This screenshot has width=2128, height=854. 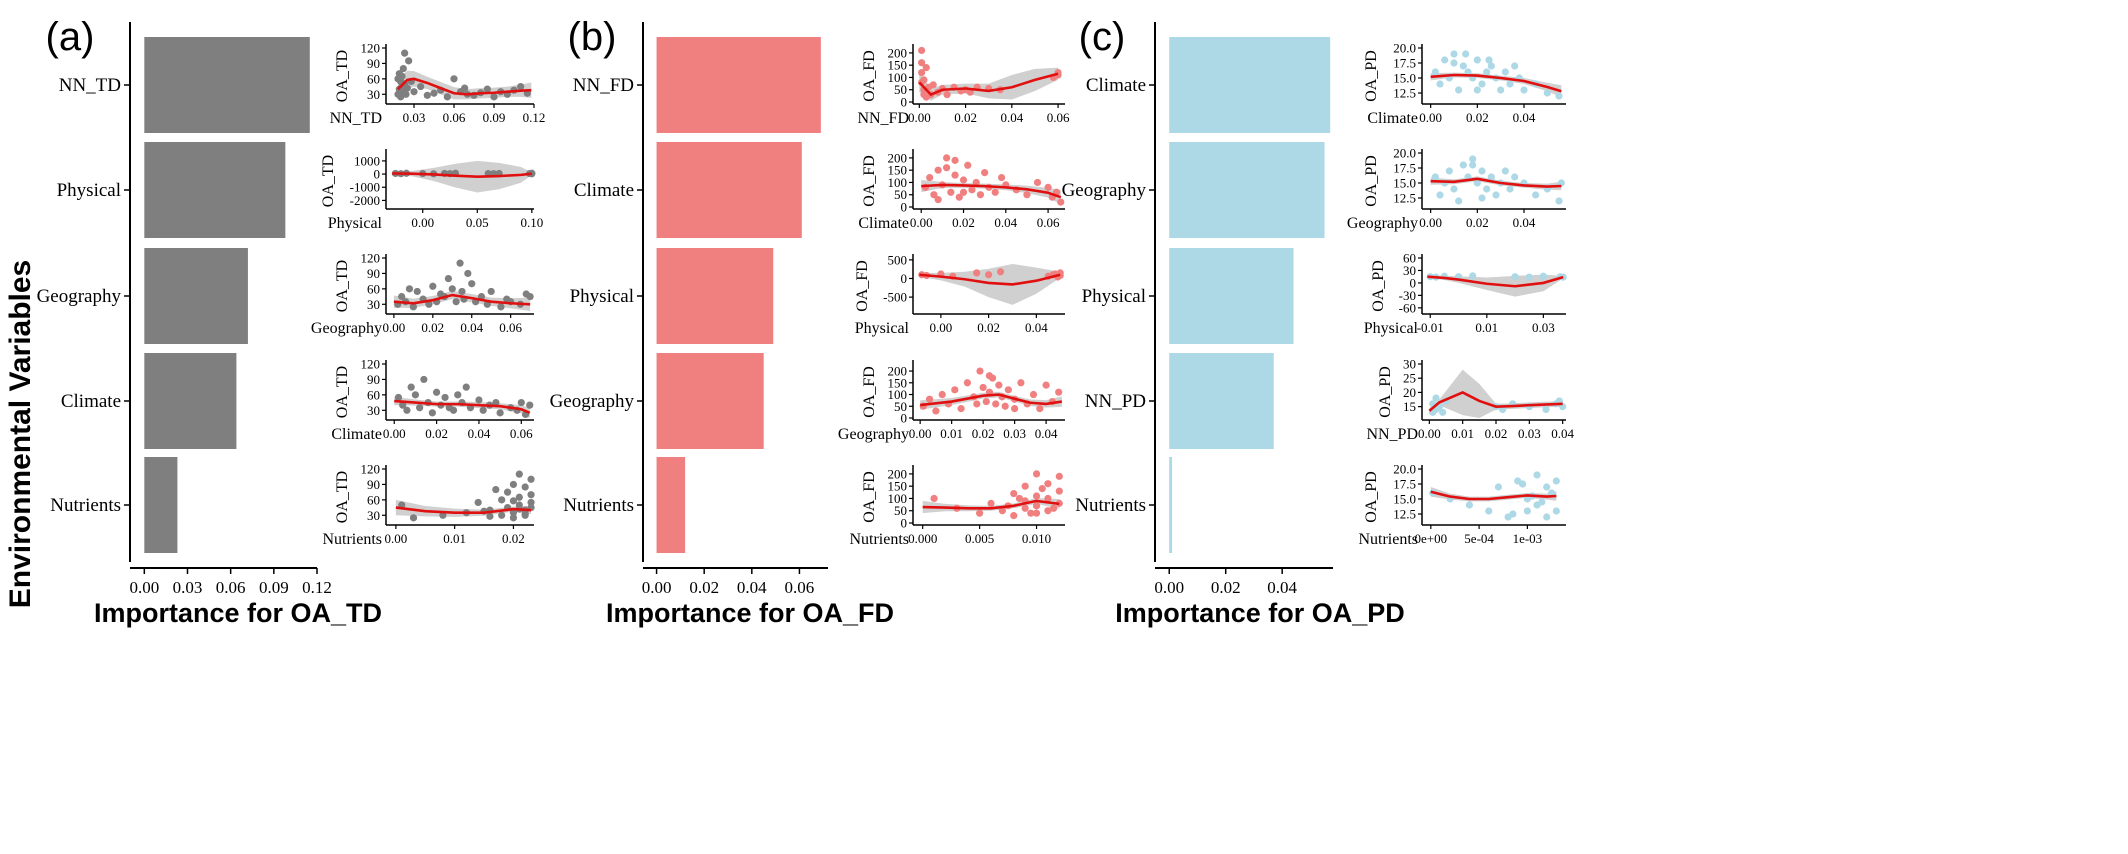 I want to click on bar-Geography, so click(x=196, y=296).